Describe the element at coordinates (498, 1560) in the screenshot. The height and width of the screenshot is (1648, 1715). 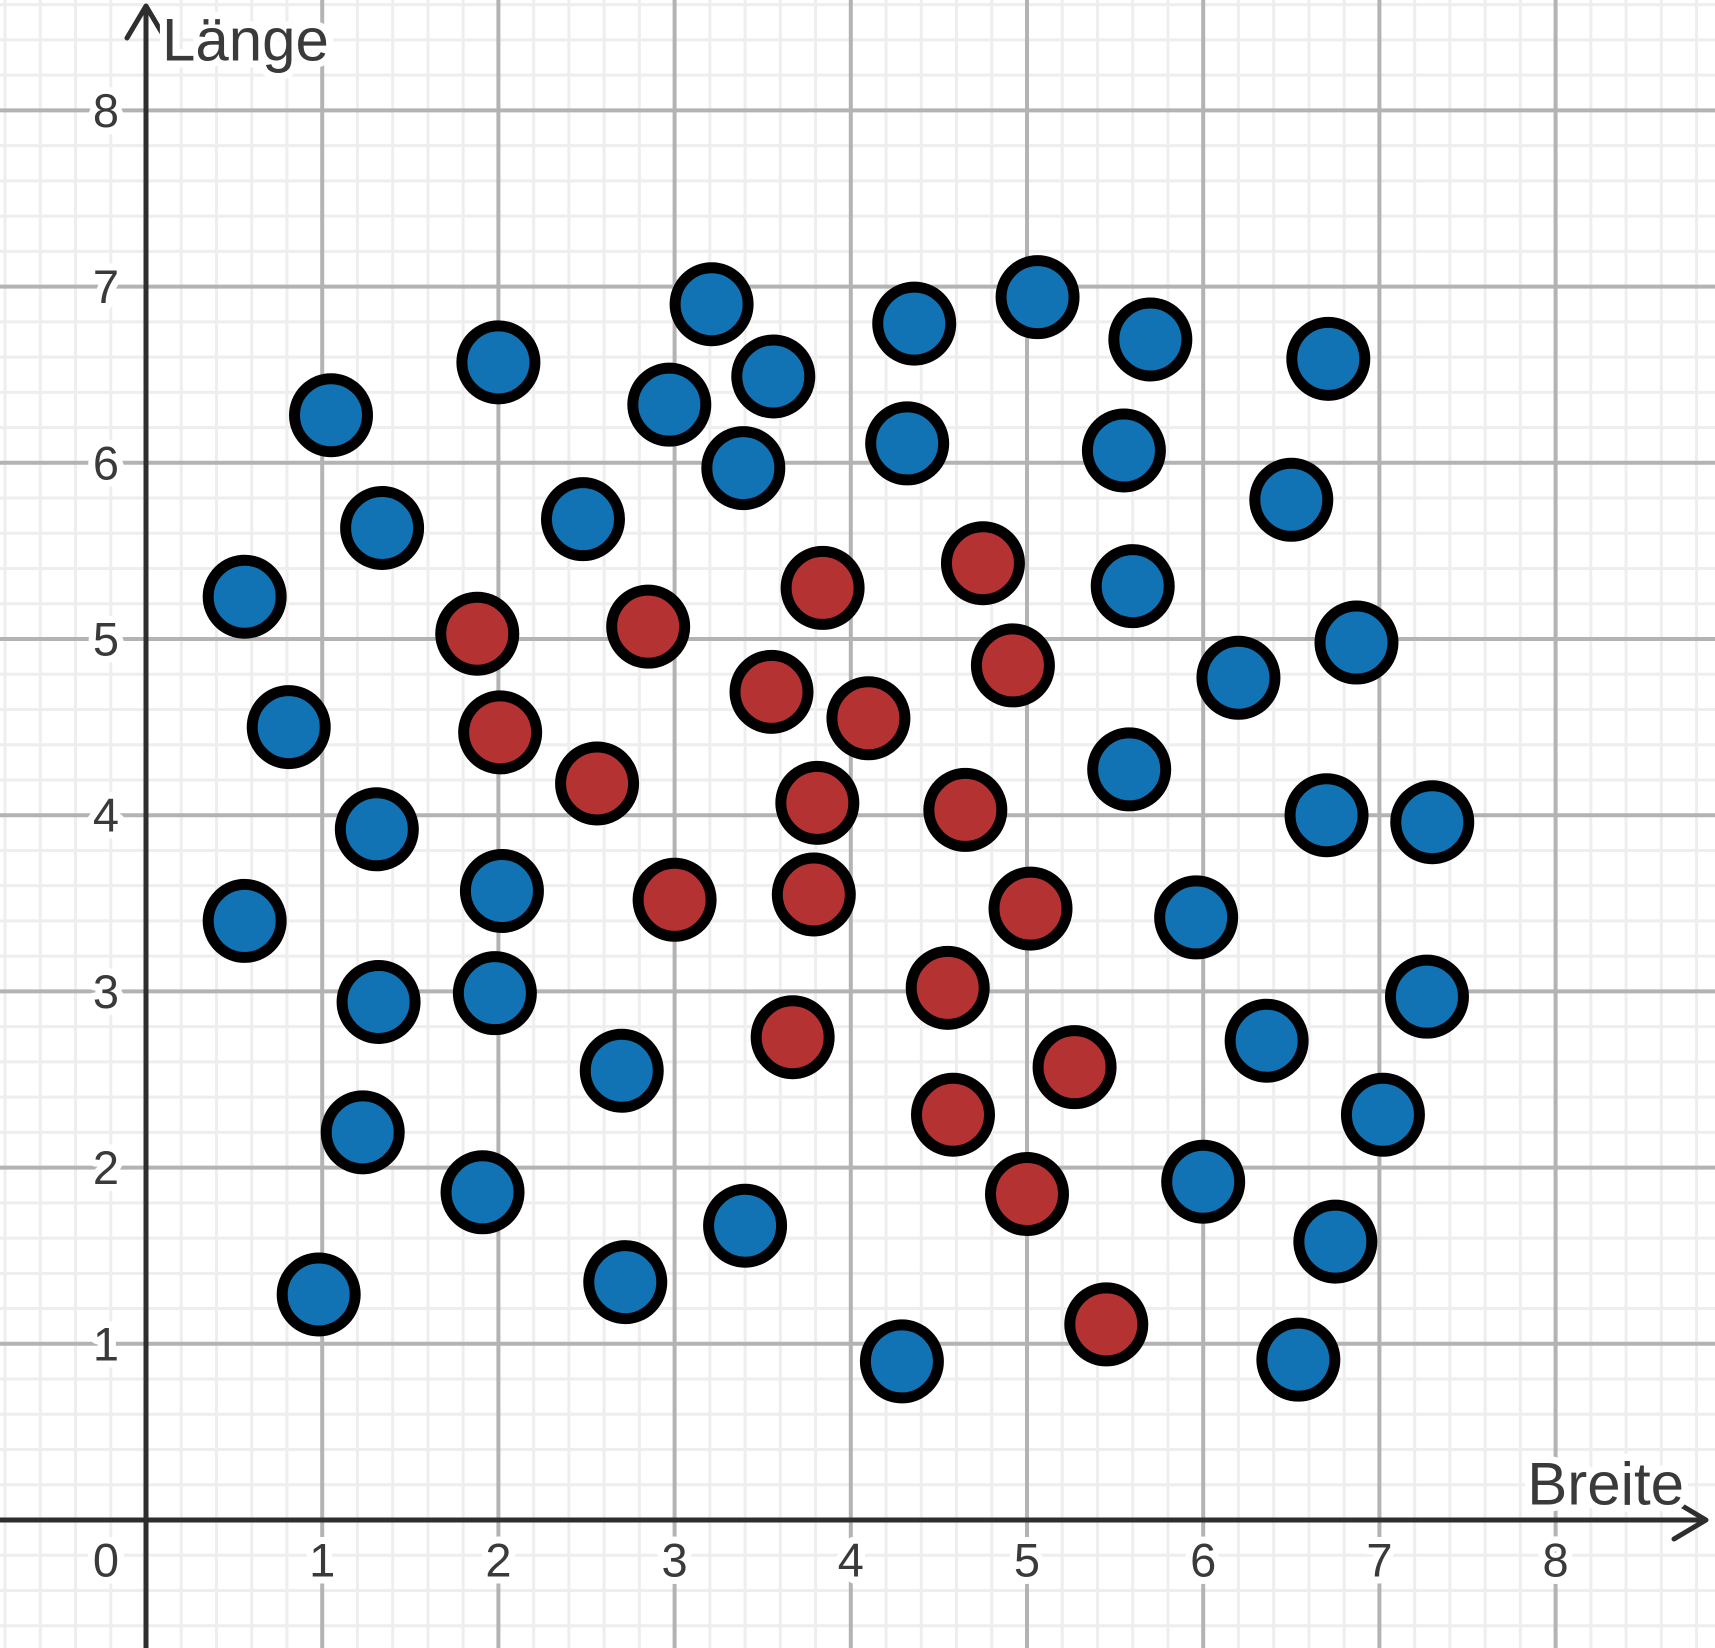
I see `x-tick-label: 2` at that location.